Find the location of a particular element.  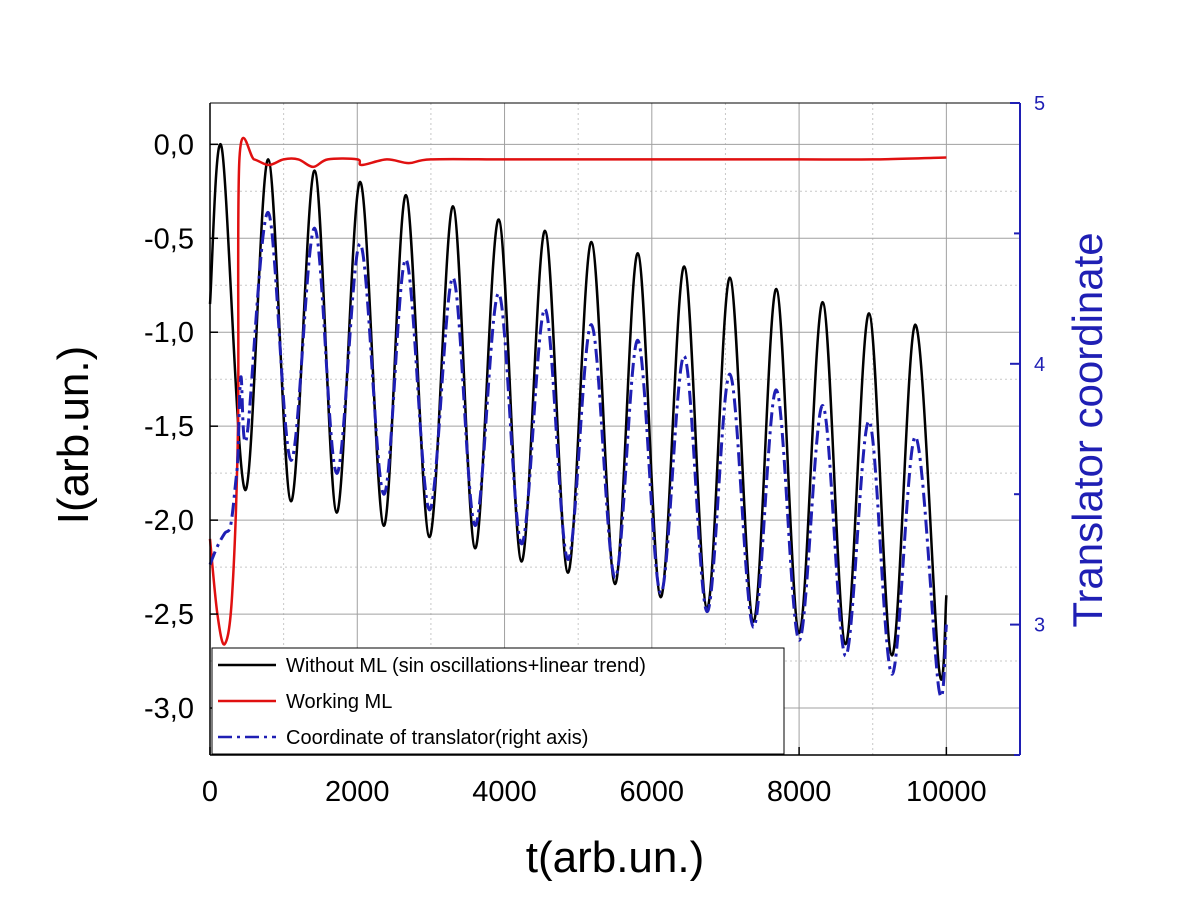

x-tick-label: 2000 is located at coordinates (357, 792).